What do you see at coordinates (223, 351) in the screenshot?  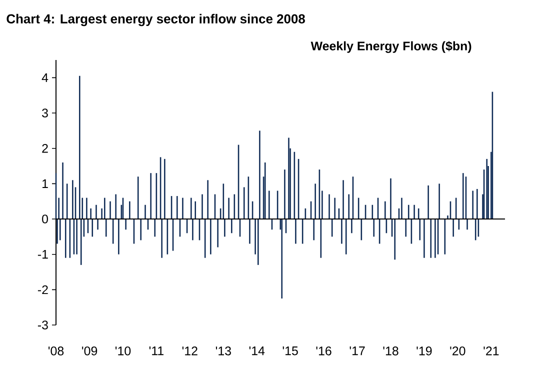 I see `x-tick-label: '13` at bounding box center [223, 351].